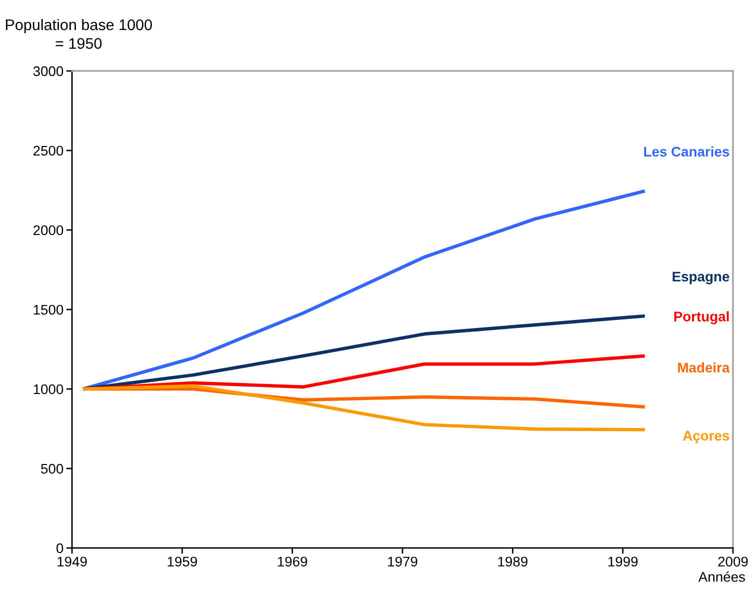 This screenshot has width=750, height=590. Describe the element at coordinates (706, 437) in the screenshot. I see `text: Açores` at that location.